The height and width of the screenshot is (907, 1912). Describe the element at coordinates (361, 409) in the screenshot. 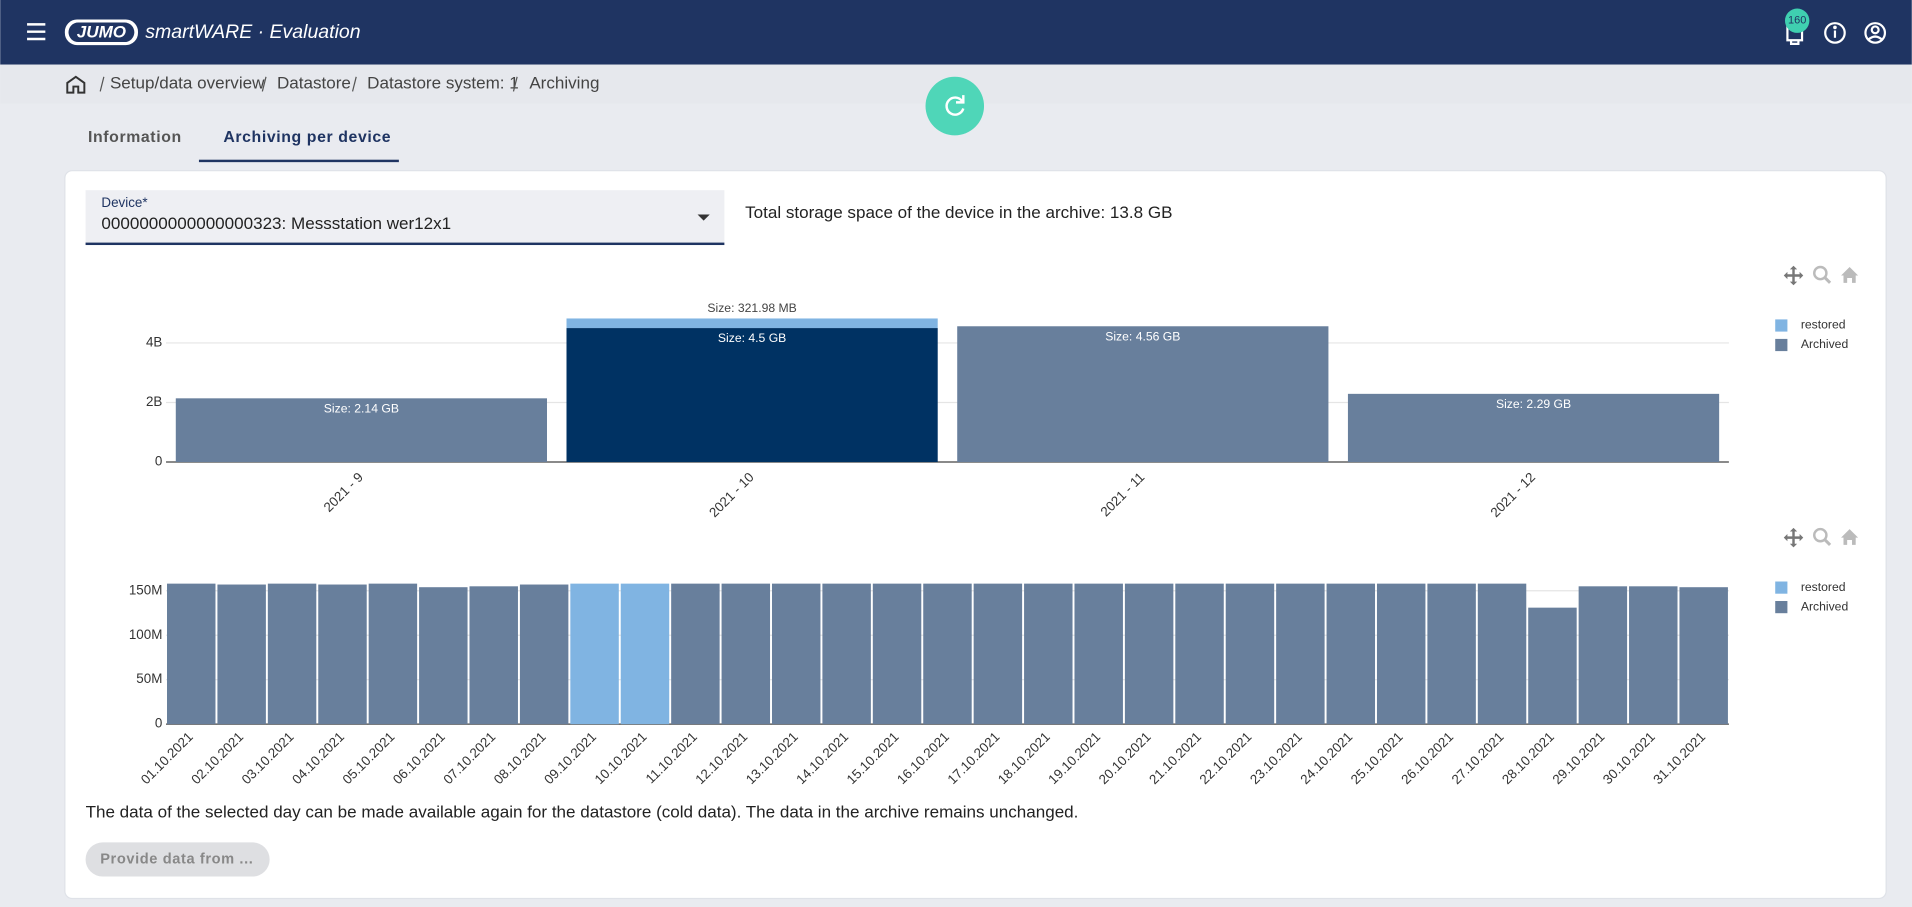

I see `value-label: Size: 2.14 GB` at that location.